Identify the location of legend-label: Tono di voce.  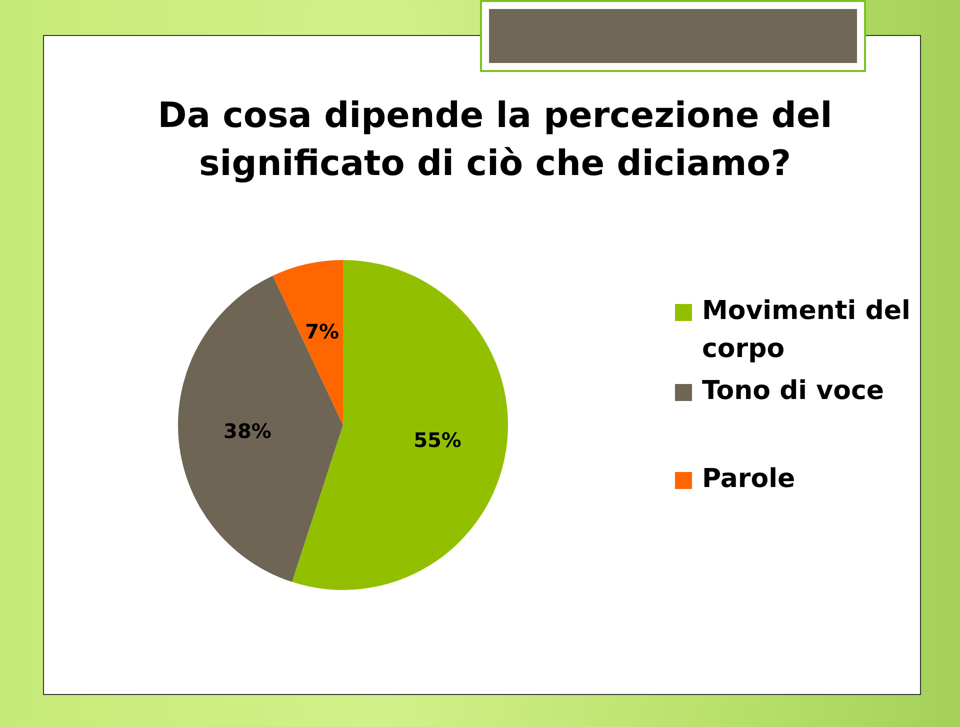
(793, 391).